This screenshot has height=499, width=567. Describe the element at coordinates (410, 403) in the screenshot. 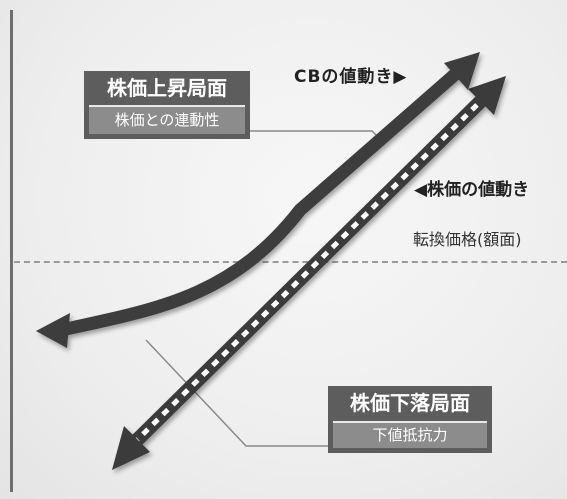

I see `down-phase-title: 株価下落局面` at that location.